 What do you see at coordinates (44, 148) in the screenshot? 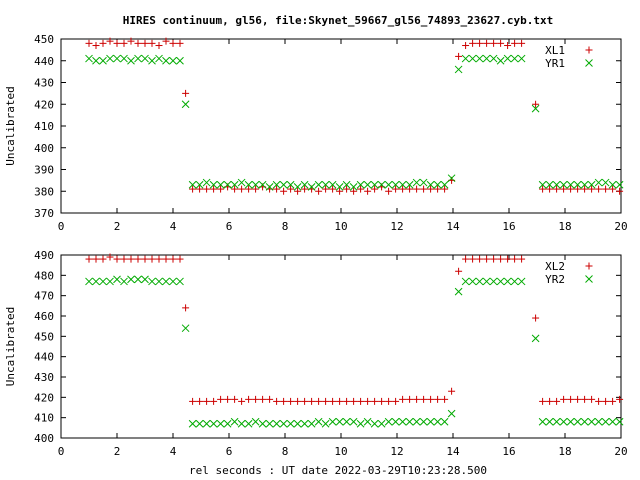
I see `y-tick-label: 400` at bounding box center [44, 148].